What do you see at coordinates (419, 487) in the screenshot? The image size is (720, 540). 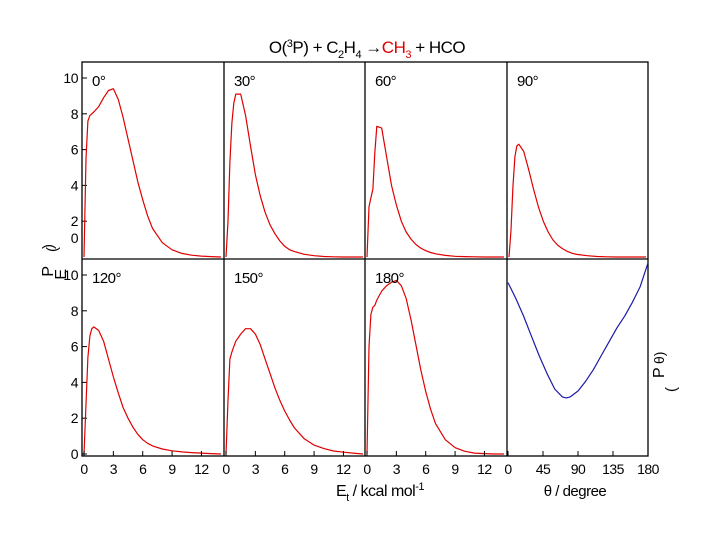 I see `x-title-sup: -1` at bounding box center [419, 487].